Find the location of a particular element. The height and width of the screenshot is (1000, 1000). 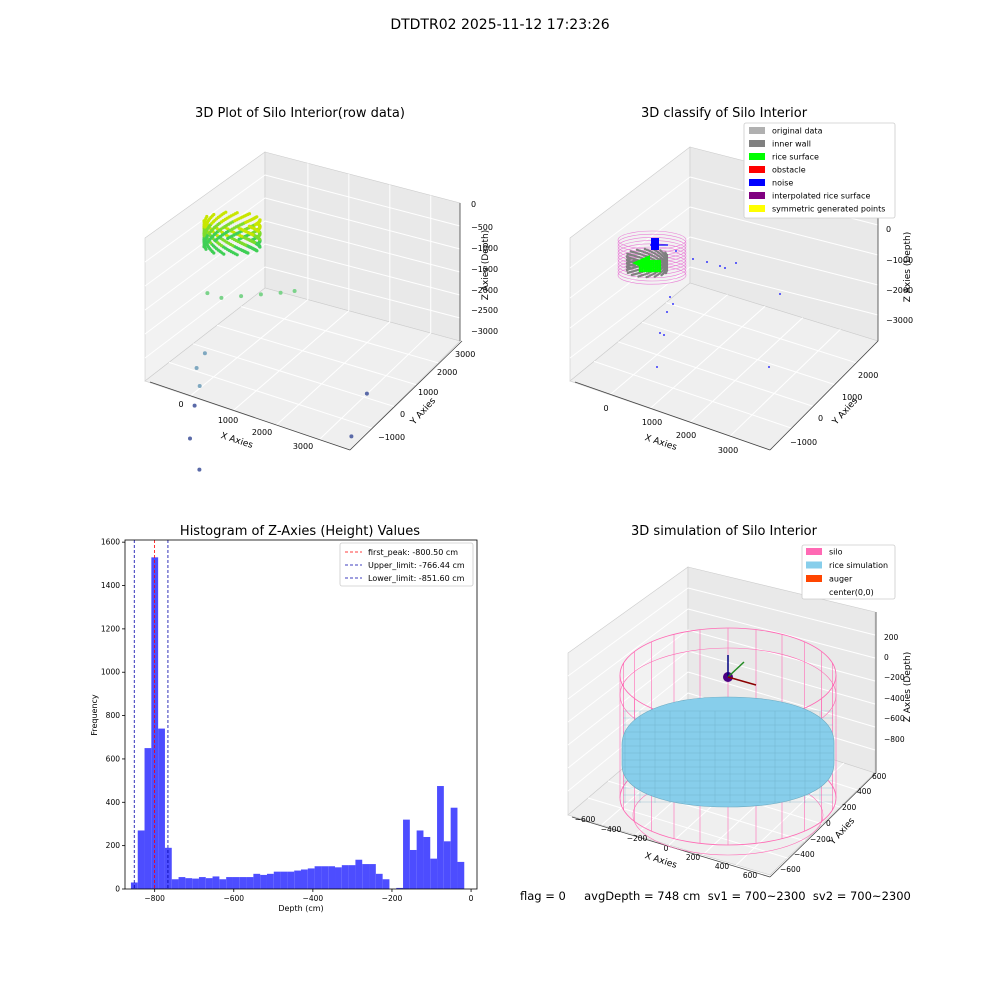

rice-simulation is located at coordinates (728, 752).